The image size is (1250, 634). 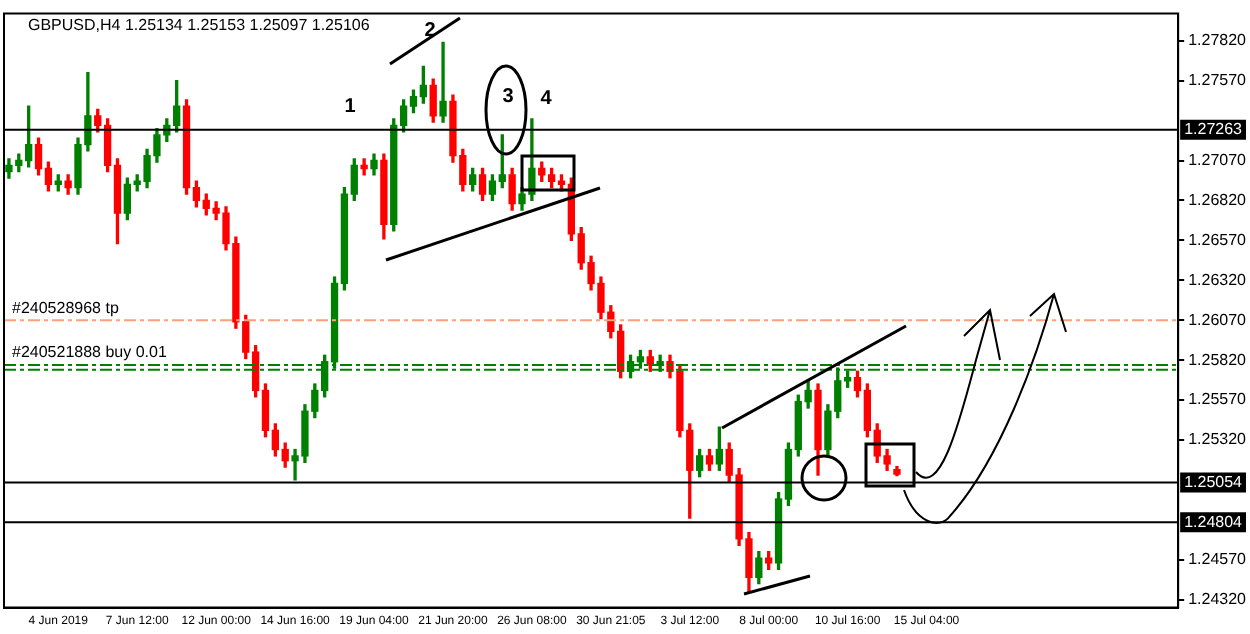 What do you see at coordinates (1218, 359) in the screenshot?
I see `y-tick-label: 1.25820` at bounding box center [1218, 359].